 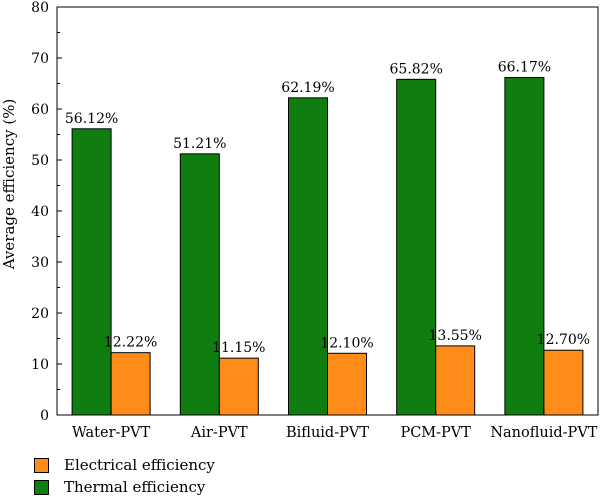 I want to click on bar-electrical-efficiency-pcm-pvt, so click(x=455, y=380).